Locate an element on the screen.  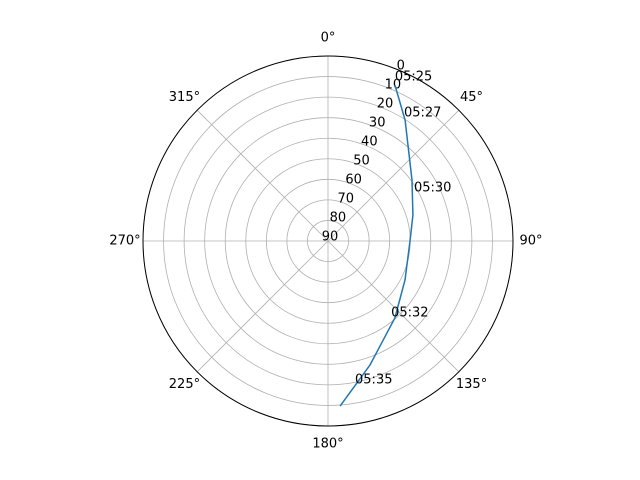
theta-tick-label: 225° is located at coordinates (184, 384).